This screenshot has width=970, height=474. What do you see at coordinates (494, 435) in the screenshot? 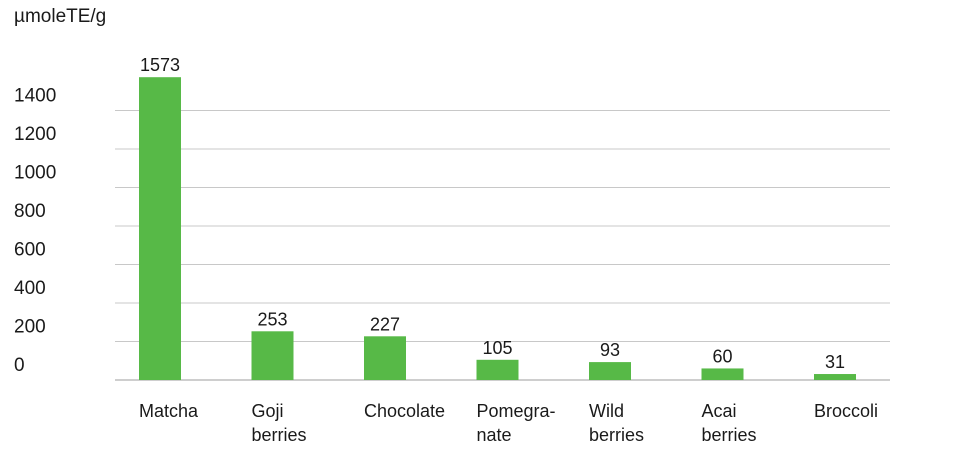
I see `category-label-3-line-1: nate` at bounding box center [494, 435].